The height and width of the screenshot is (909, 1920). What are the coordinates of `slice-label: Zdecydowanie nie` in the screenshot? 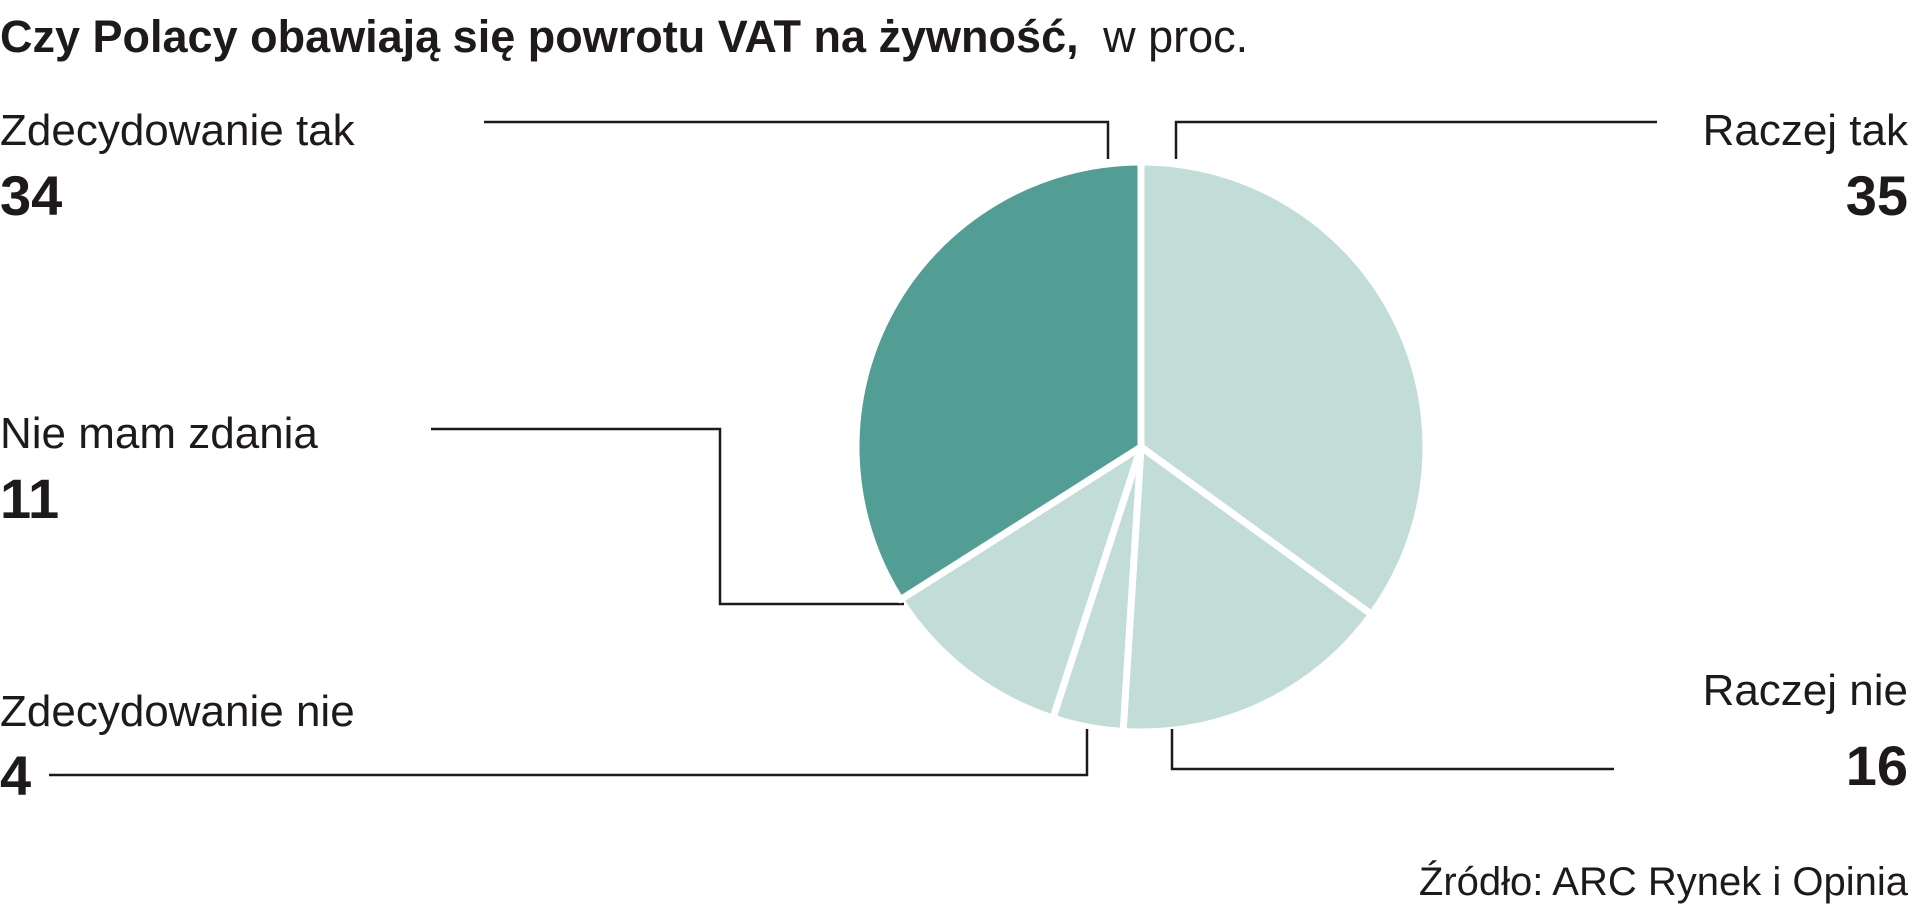 It's located at (177, 711).